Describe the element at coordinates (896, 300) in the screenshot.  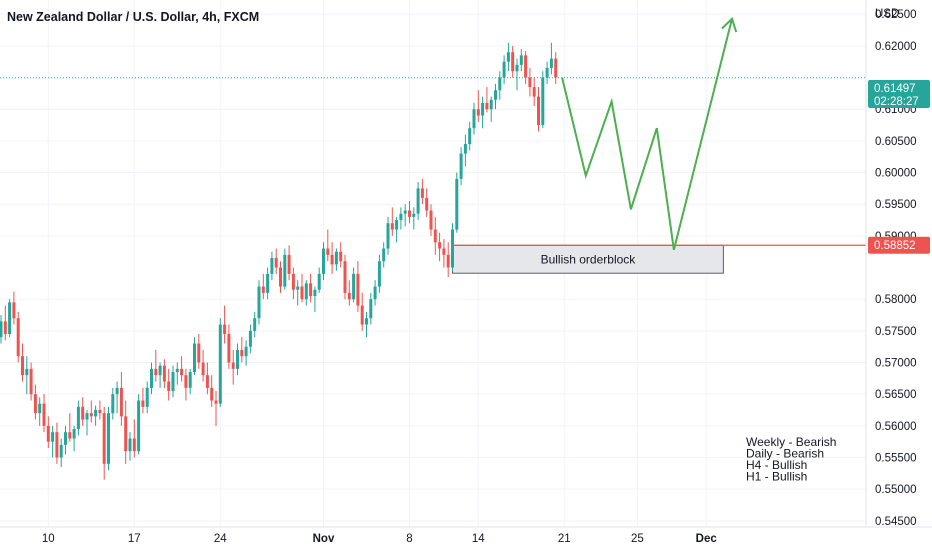
I see `price-tick-label: 0.58000` at that location.